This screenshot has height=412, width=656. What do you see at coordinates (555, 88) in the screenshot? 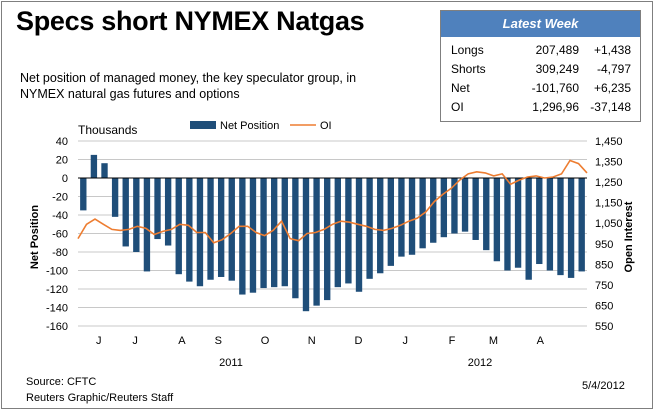
I see `row-value: -101,760` at bounding box center [555, 88].